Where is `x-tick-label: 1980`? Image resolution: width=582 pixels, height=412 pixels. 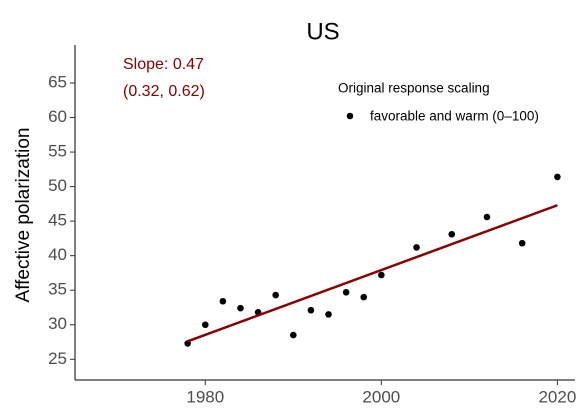 x-tick-label: 1980 is located at coordinates (205, 396).